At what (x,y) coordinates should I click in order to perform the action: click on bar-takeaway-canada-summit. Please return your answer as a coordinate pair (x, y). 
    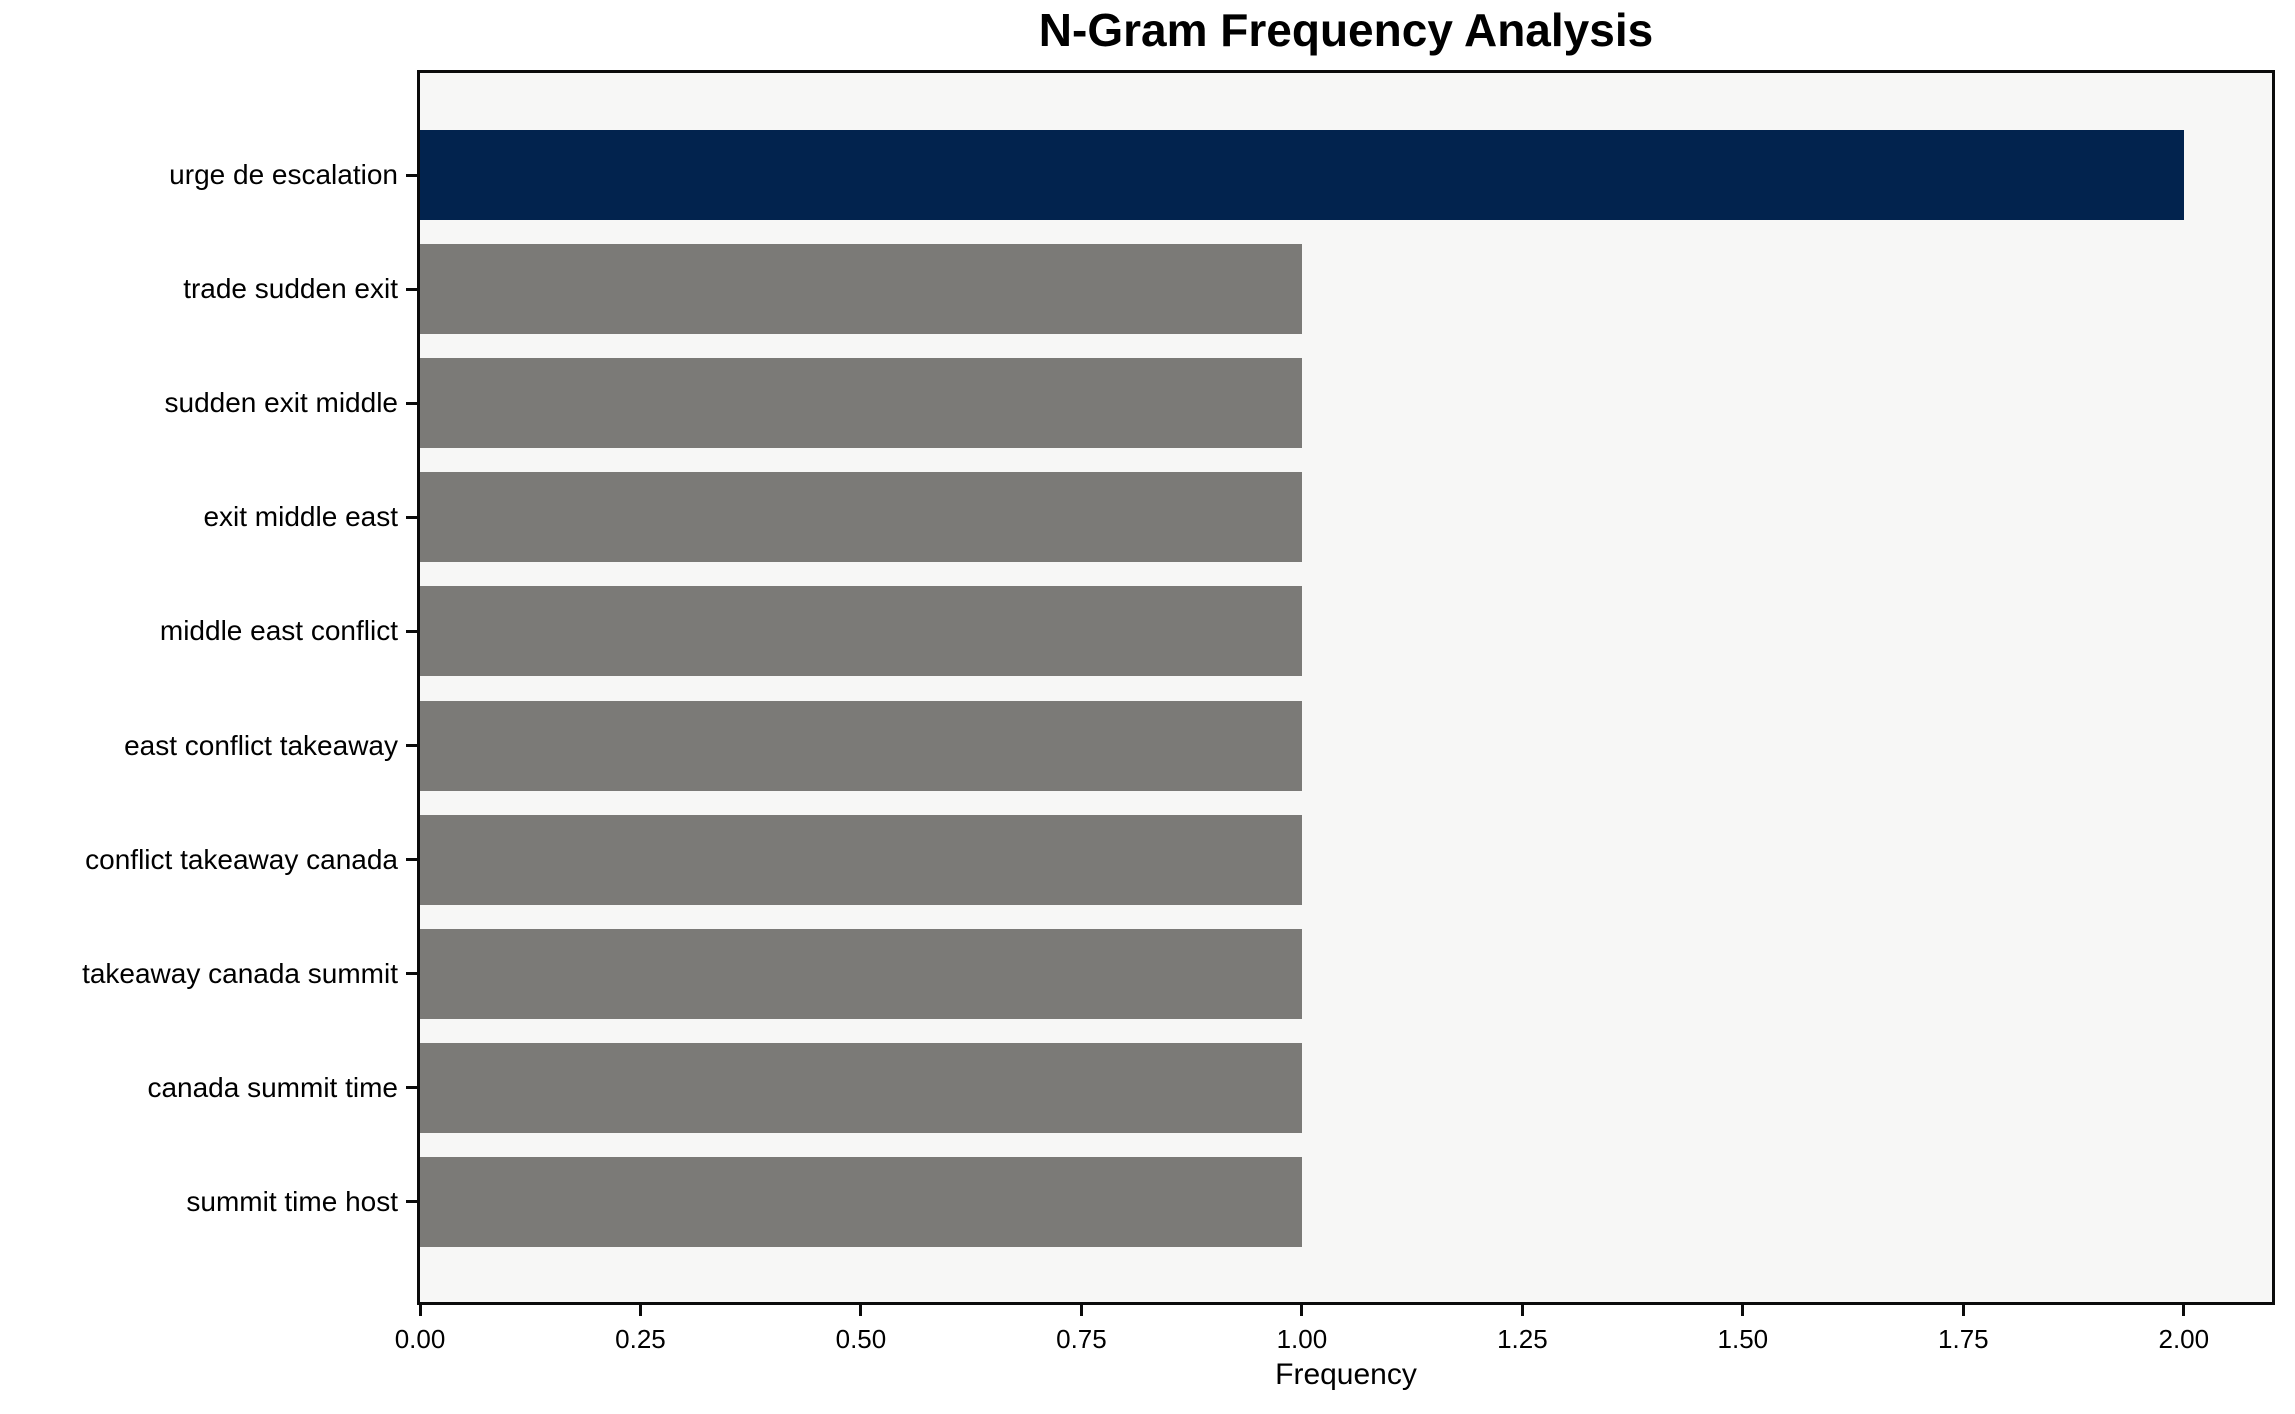
    Looking at the image, I should click on (861, 973).